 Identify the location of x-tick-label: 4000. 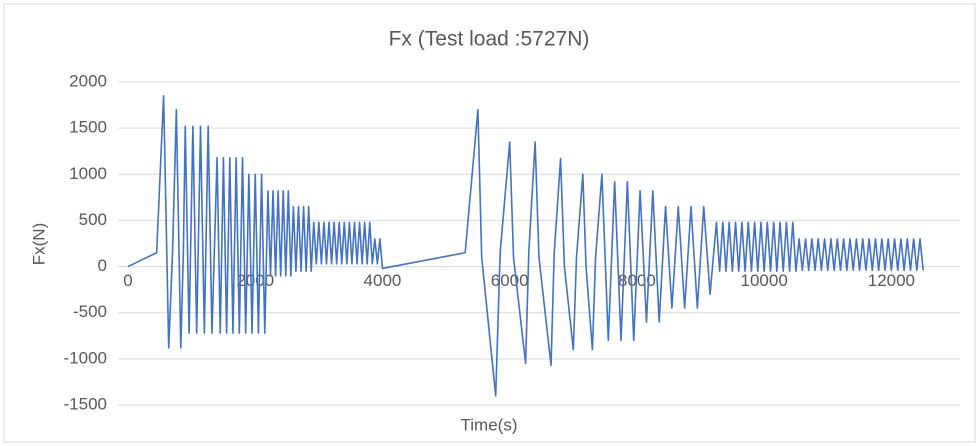
(383, 280).